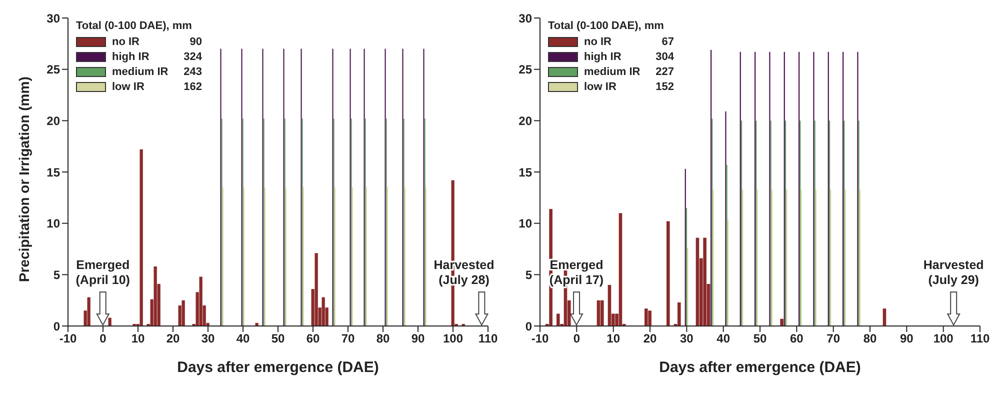  Describe the element at coordinates (664, 56) in the screenshot. I see `annotation: 304` at that location.